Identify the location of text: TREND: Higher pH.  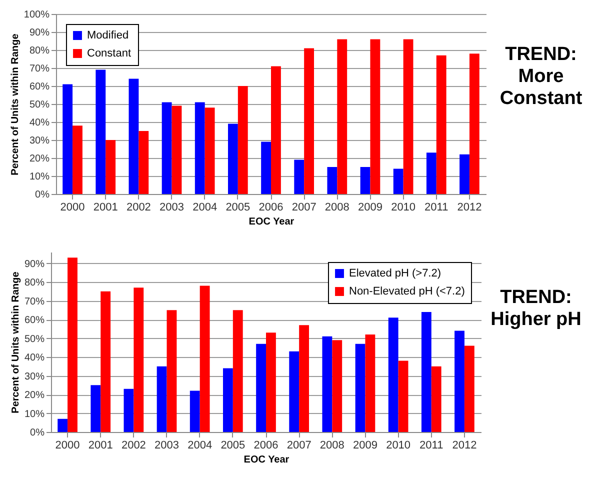
(536, 309).